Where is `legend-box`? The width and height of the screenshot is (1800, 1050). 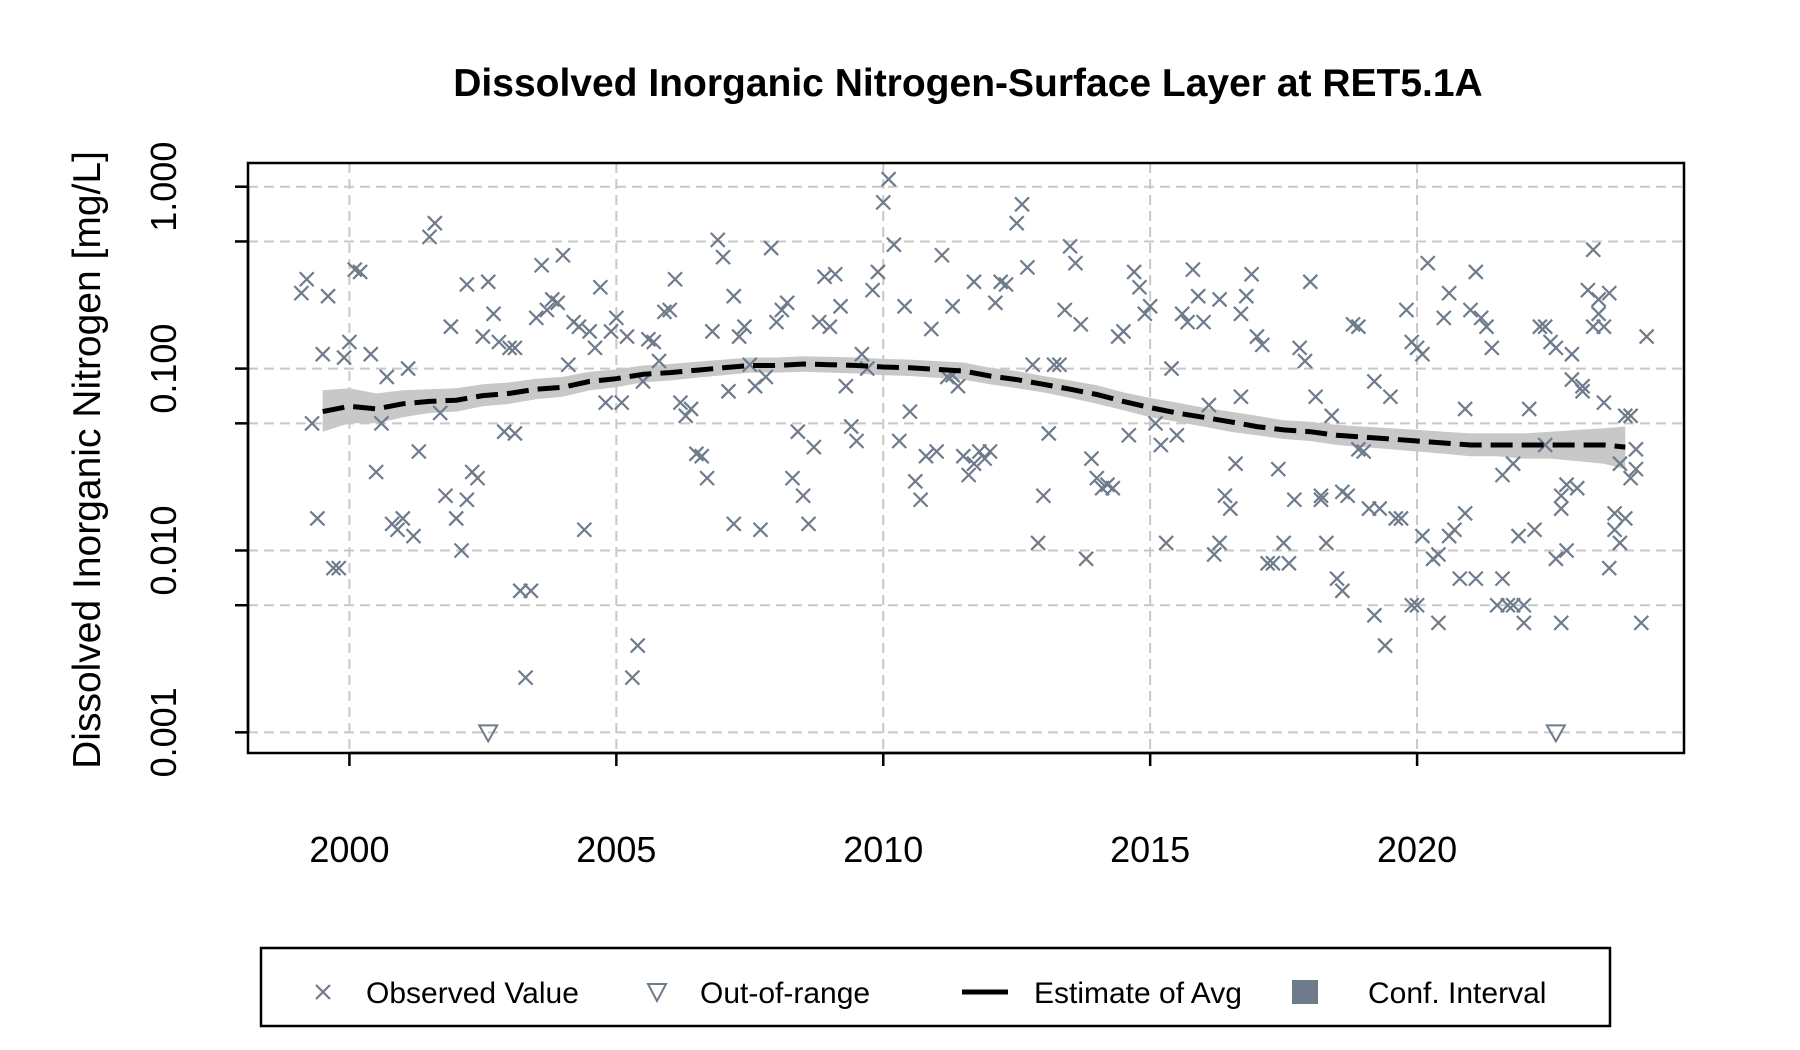
legend-box is located at coordinates (935, 987).